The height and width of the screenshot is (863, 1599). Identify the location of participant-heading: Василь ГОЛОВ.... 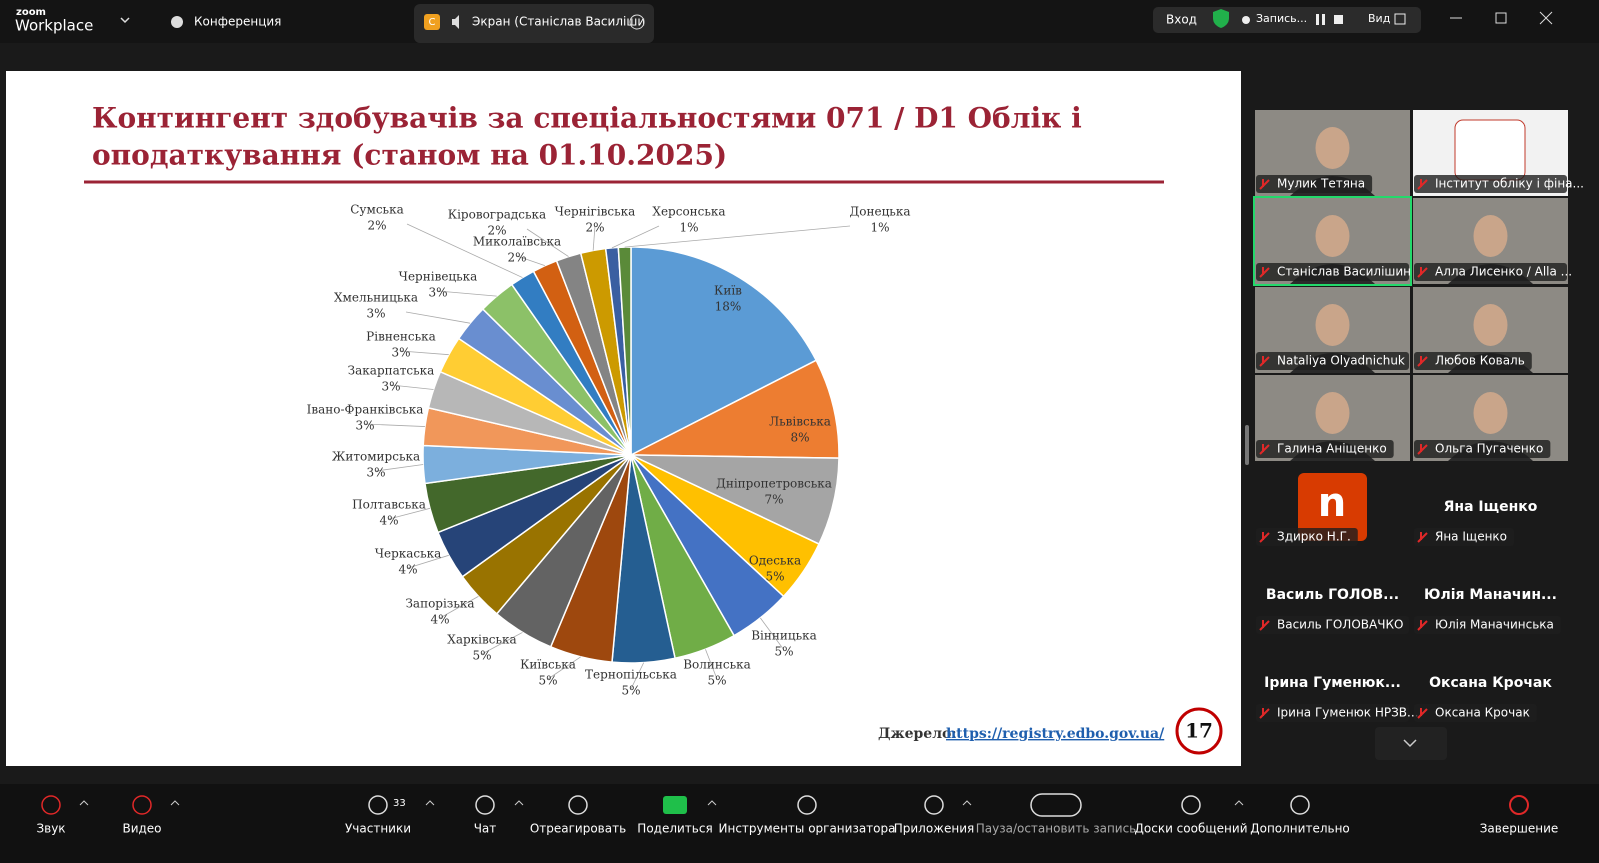
(1332, 595).